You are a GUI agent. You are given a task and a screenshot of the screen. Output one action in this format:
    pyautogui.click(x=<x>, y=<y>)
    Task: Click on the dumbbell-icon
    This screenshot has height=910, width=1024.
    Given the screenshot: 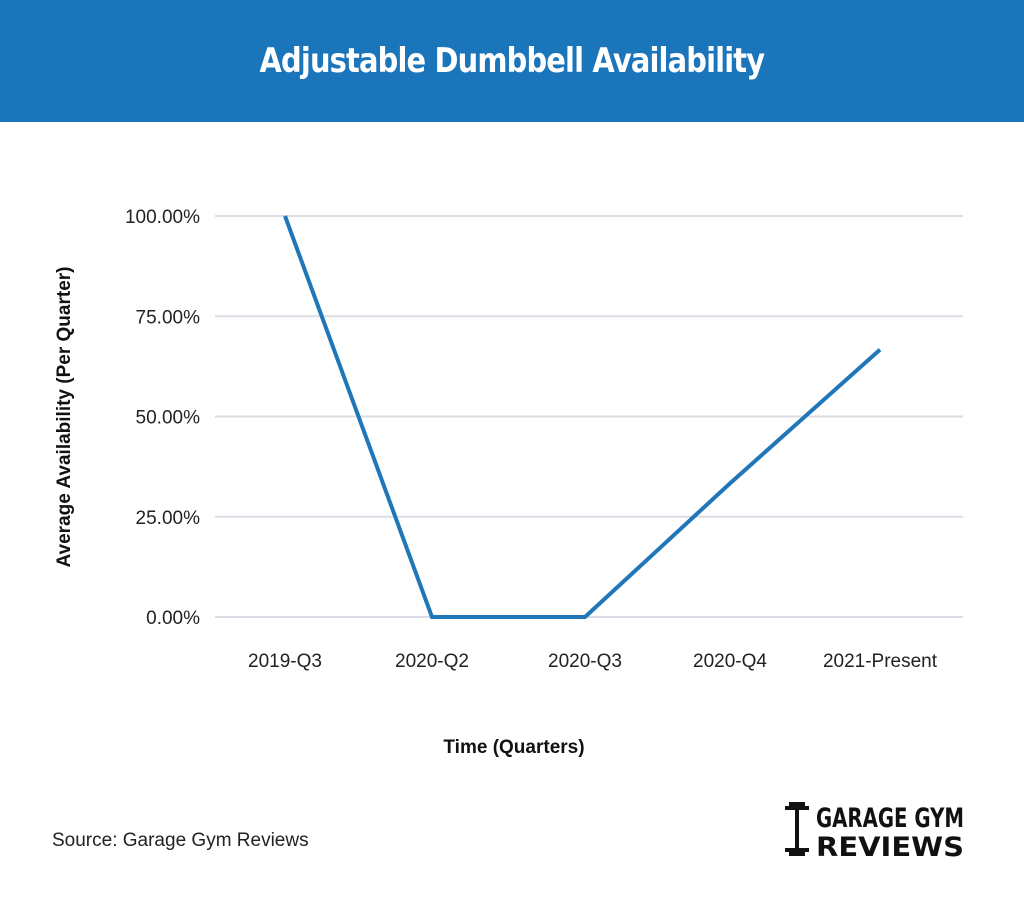 What is the action you would take?
    pyautogui.click(x=797, y=829)
    